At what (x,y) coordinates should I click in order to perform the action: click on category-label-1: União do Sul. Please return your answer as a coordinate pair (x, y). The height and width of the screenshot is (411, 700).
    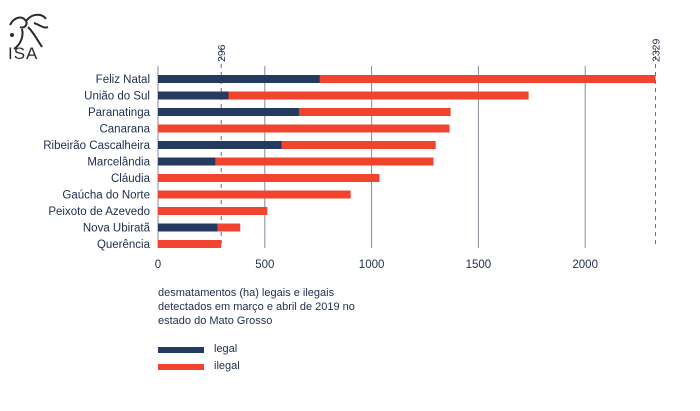
    Looking at the image, I should click on (117, 97).